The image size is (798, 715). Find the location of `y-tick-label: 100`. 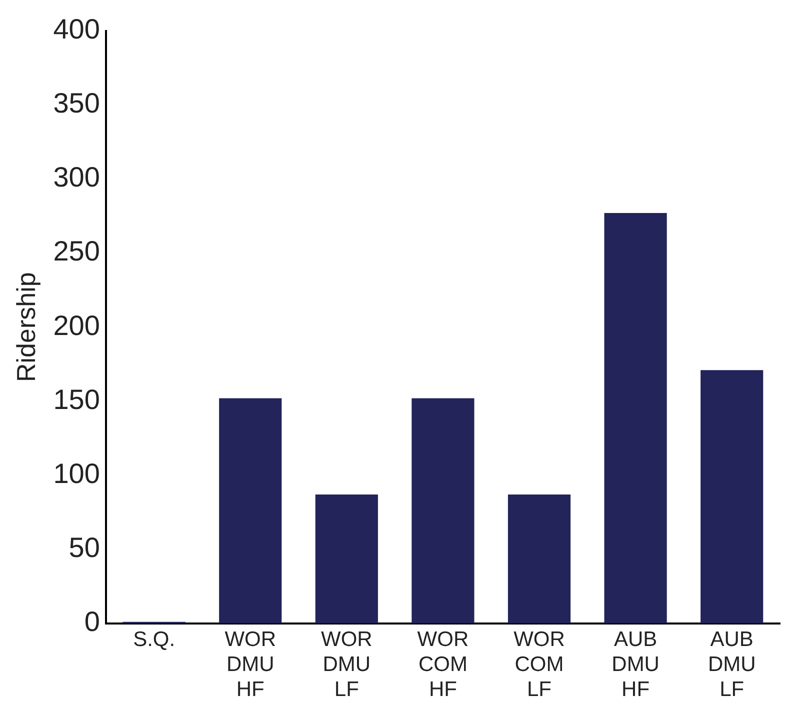

y-tick-label: 100 is located at coordinates (76, 473).